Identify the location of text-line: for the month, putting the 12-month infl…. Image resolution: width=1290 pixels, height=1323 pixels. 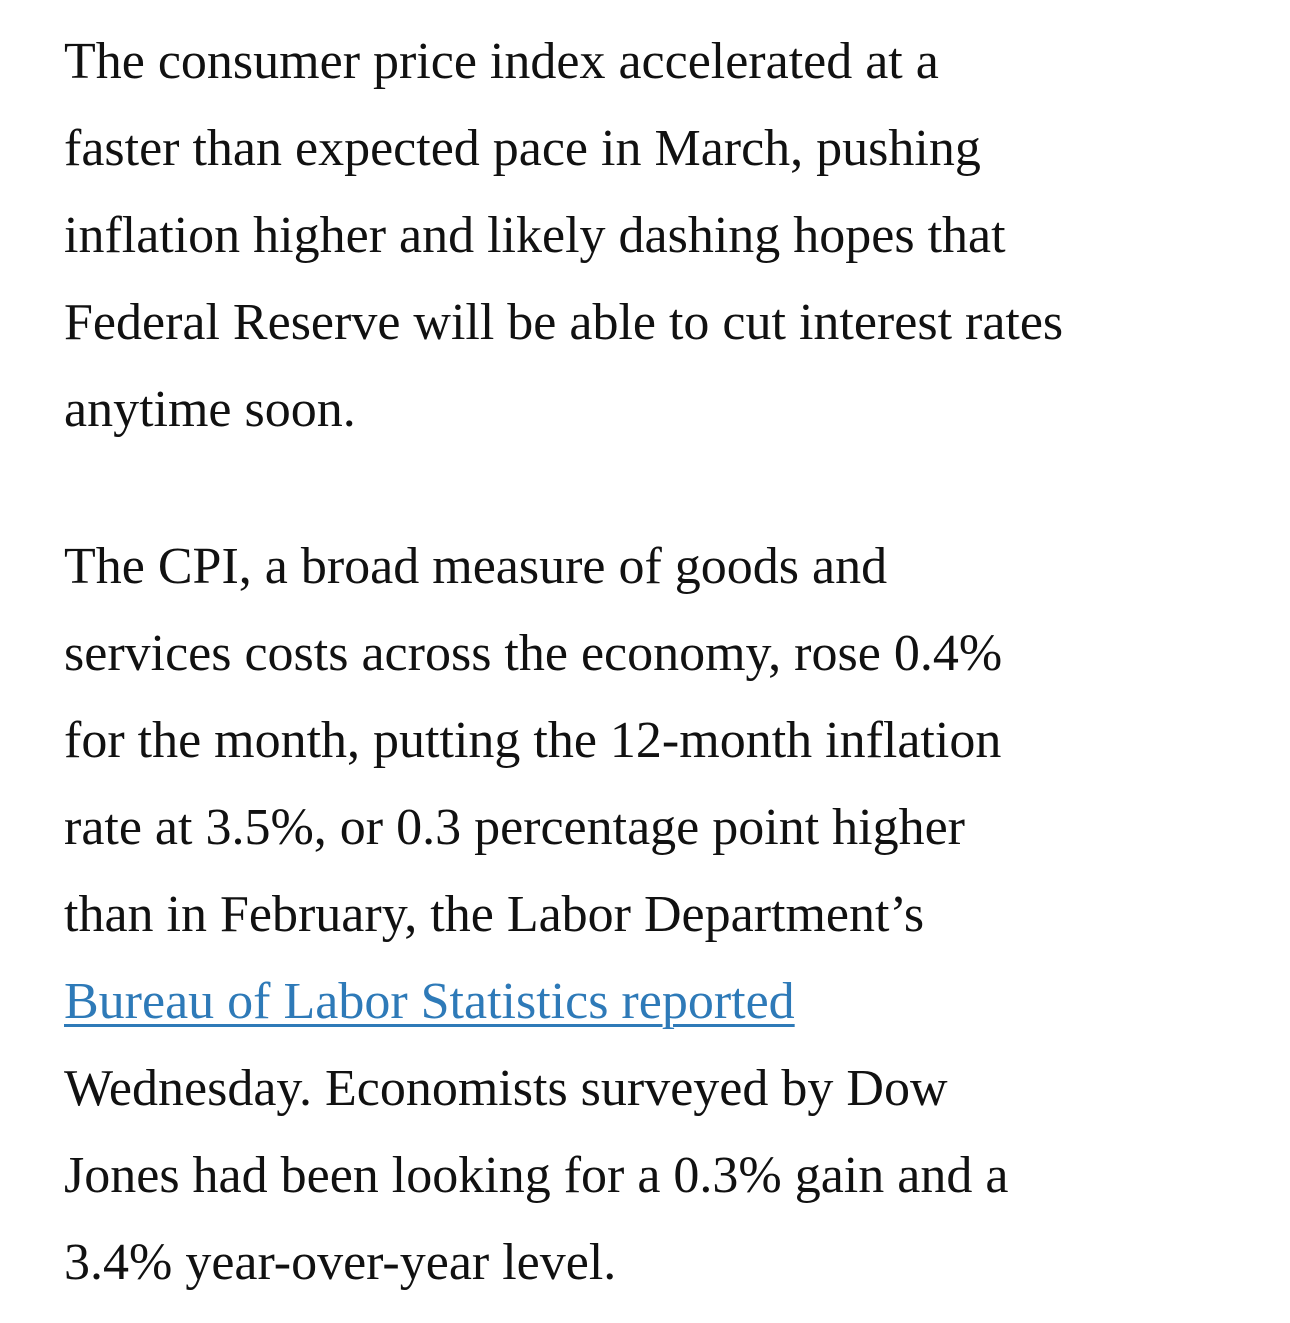
(533, 740).